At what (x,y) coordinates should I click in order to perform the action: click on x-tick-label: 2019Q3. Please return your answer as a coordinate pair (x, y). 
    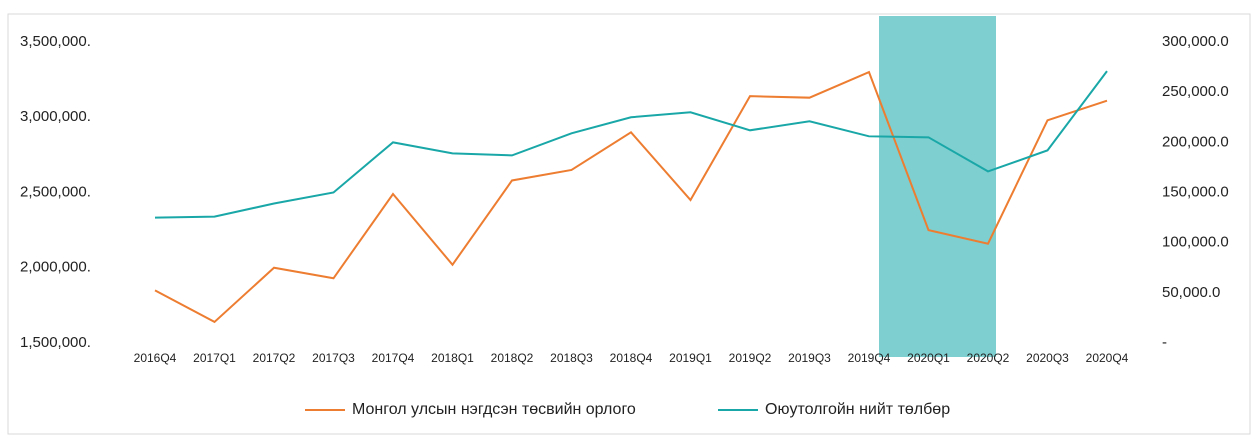
    Looking at the image, I should click on (809, 358).